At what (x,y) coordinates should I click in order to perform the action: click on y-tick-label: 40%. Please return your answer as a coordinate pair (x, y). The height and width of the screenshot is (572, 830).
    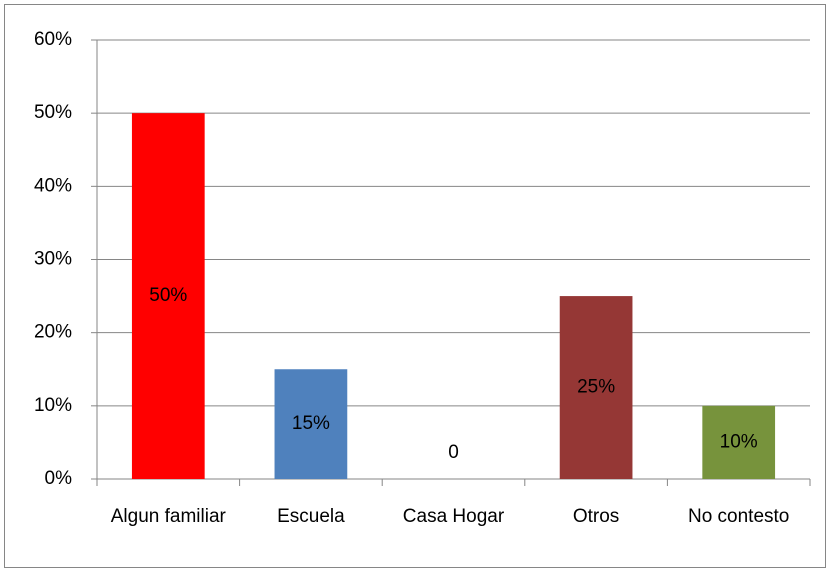
    Looking at the image, I should click on (53, 185).